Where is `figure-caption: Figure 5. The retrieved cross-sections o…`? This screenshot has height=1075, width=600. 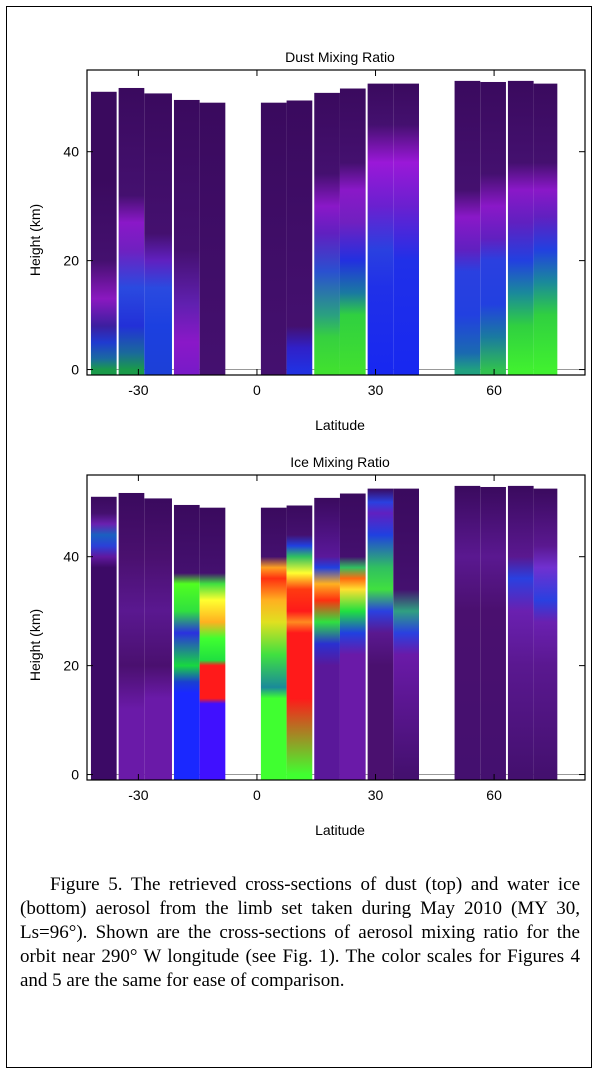 figure-caption: Figure 5. The retrieved cross-sections o… is located at coordinates (300, 933).